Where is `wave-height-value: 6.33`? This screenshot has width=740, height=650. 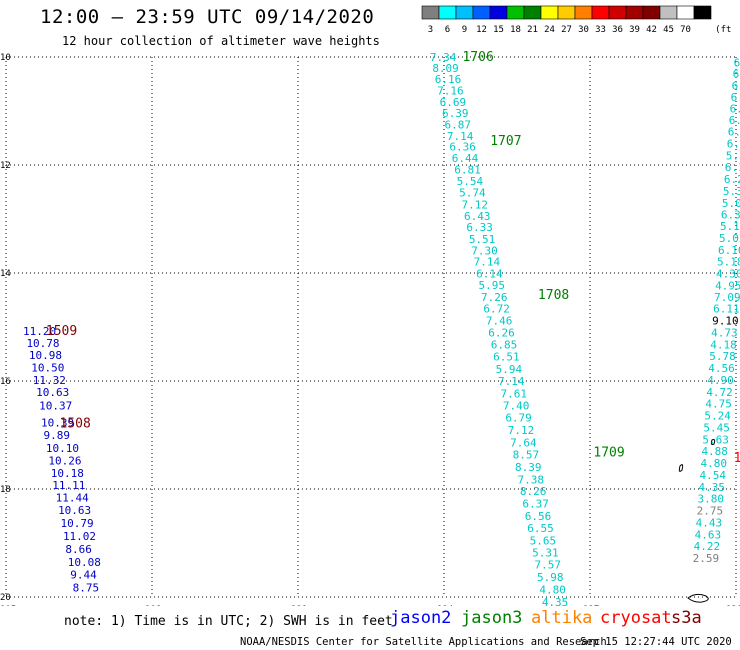
wave-height-value: 6.33 is located at coordinates (479, 227).